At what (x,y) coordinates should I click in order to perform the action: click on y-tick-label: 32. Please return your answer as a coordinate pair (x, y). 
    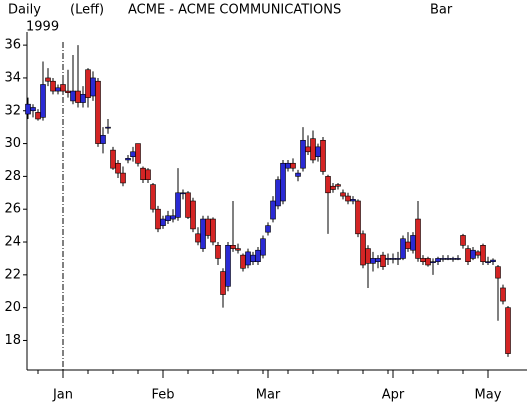
    Looking at the image, I should click on (12, 110).